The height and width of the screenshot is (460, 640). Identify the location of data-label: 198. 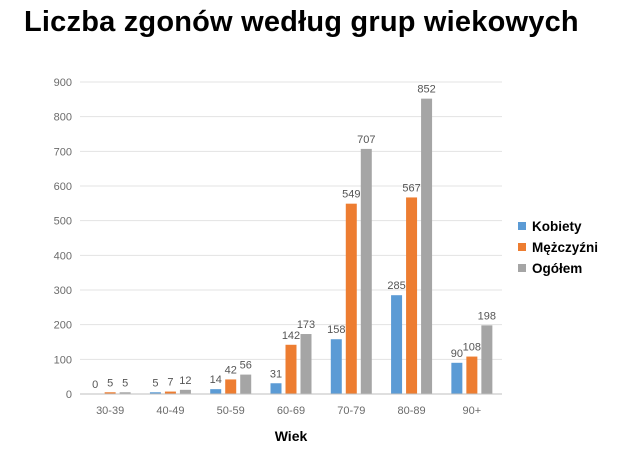
(487, 316).